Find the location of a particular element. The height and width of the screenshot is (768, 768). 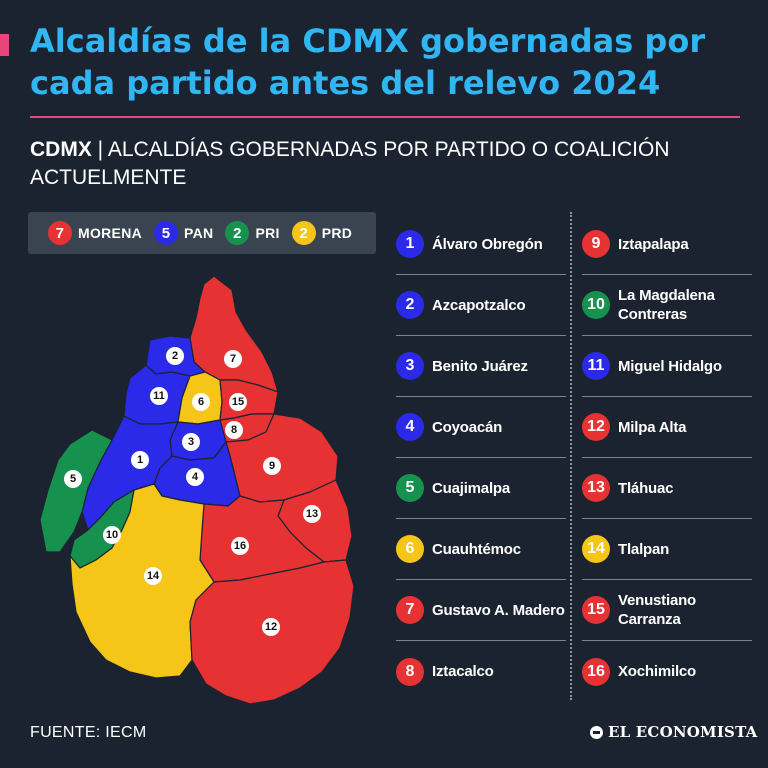

map-label: 9 is located at coordinates (272, 466).